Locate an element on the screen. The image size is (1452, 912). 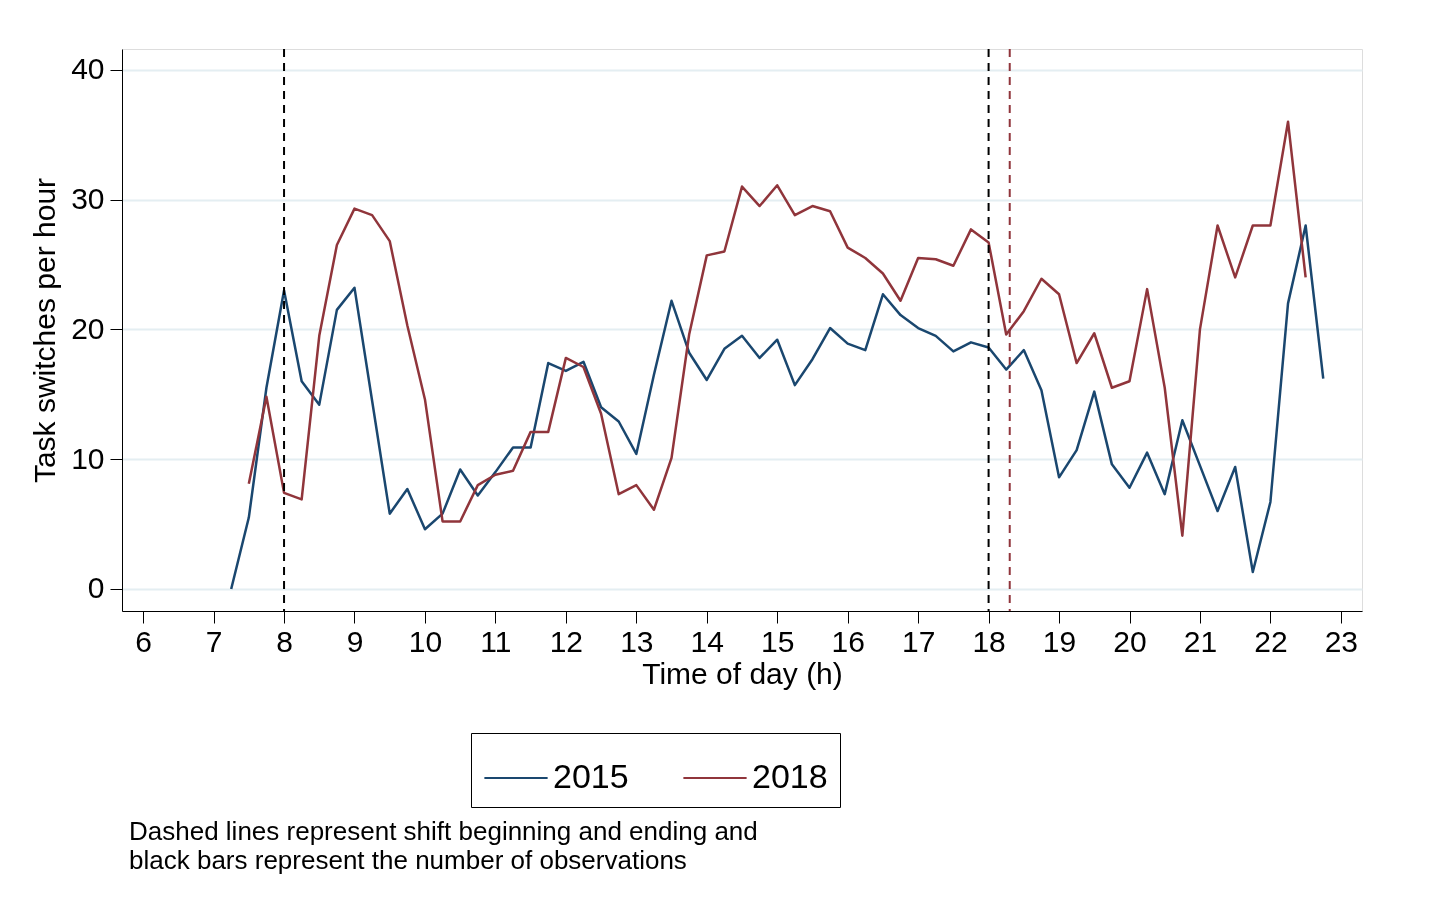
x-tick-label: 20 is located at coordinates (1130, 641).